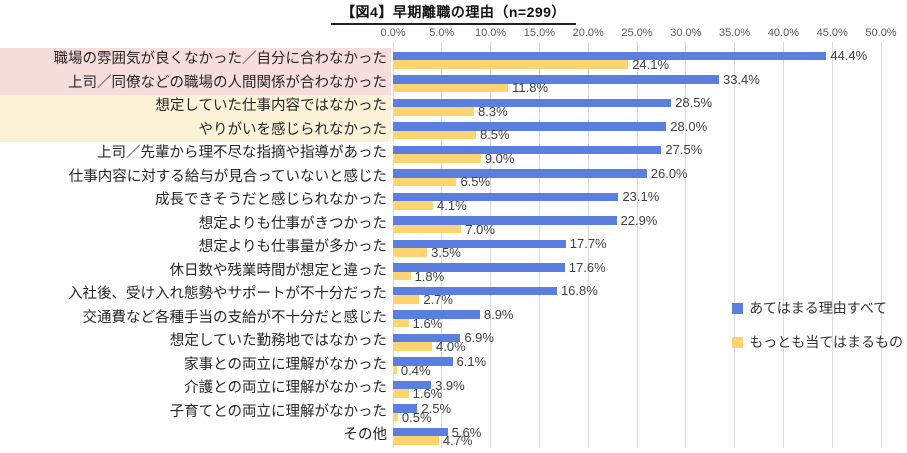 Image resolution: width=907 pixels, height=453 pixels. Describe the element at coordinates (285, 388) in the screenshot. I see `category-label: 介護との両立に理解がなかった` at that location.